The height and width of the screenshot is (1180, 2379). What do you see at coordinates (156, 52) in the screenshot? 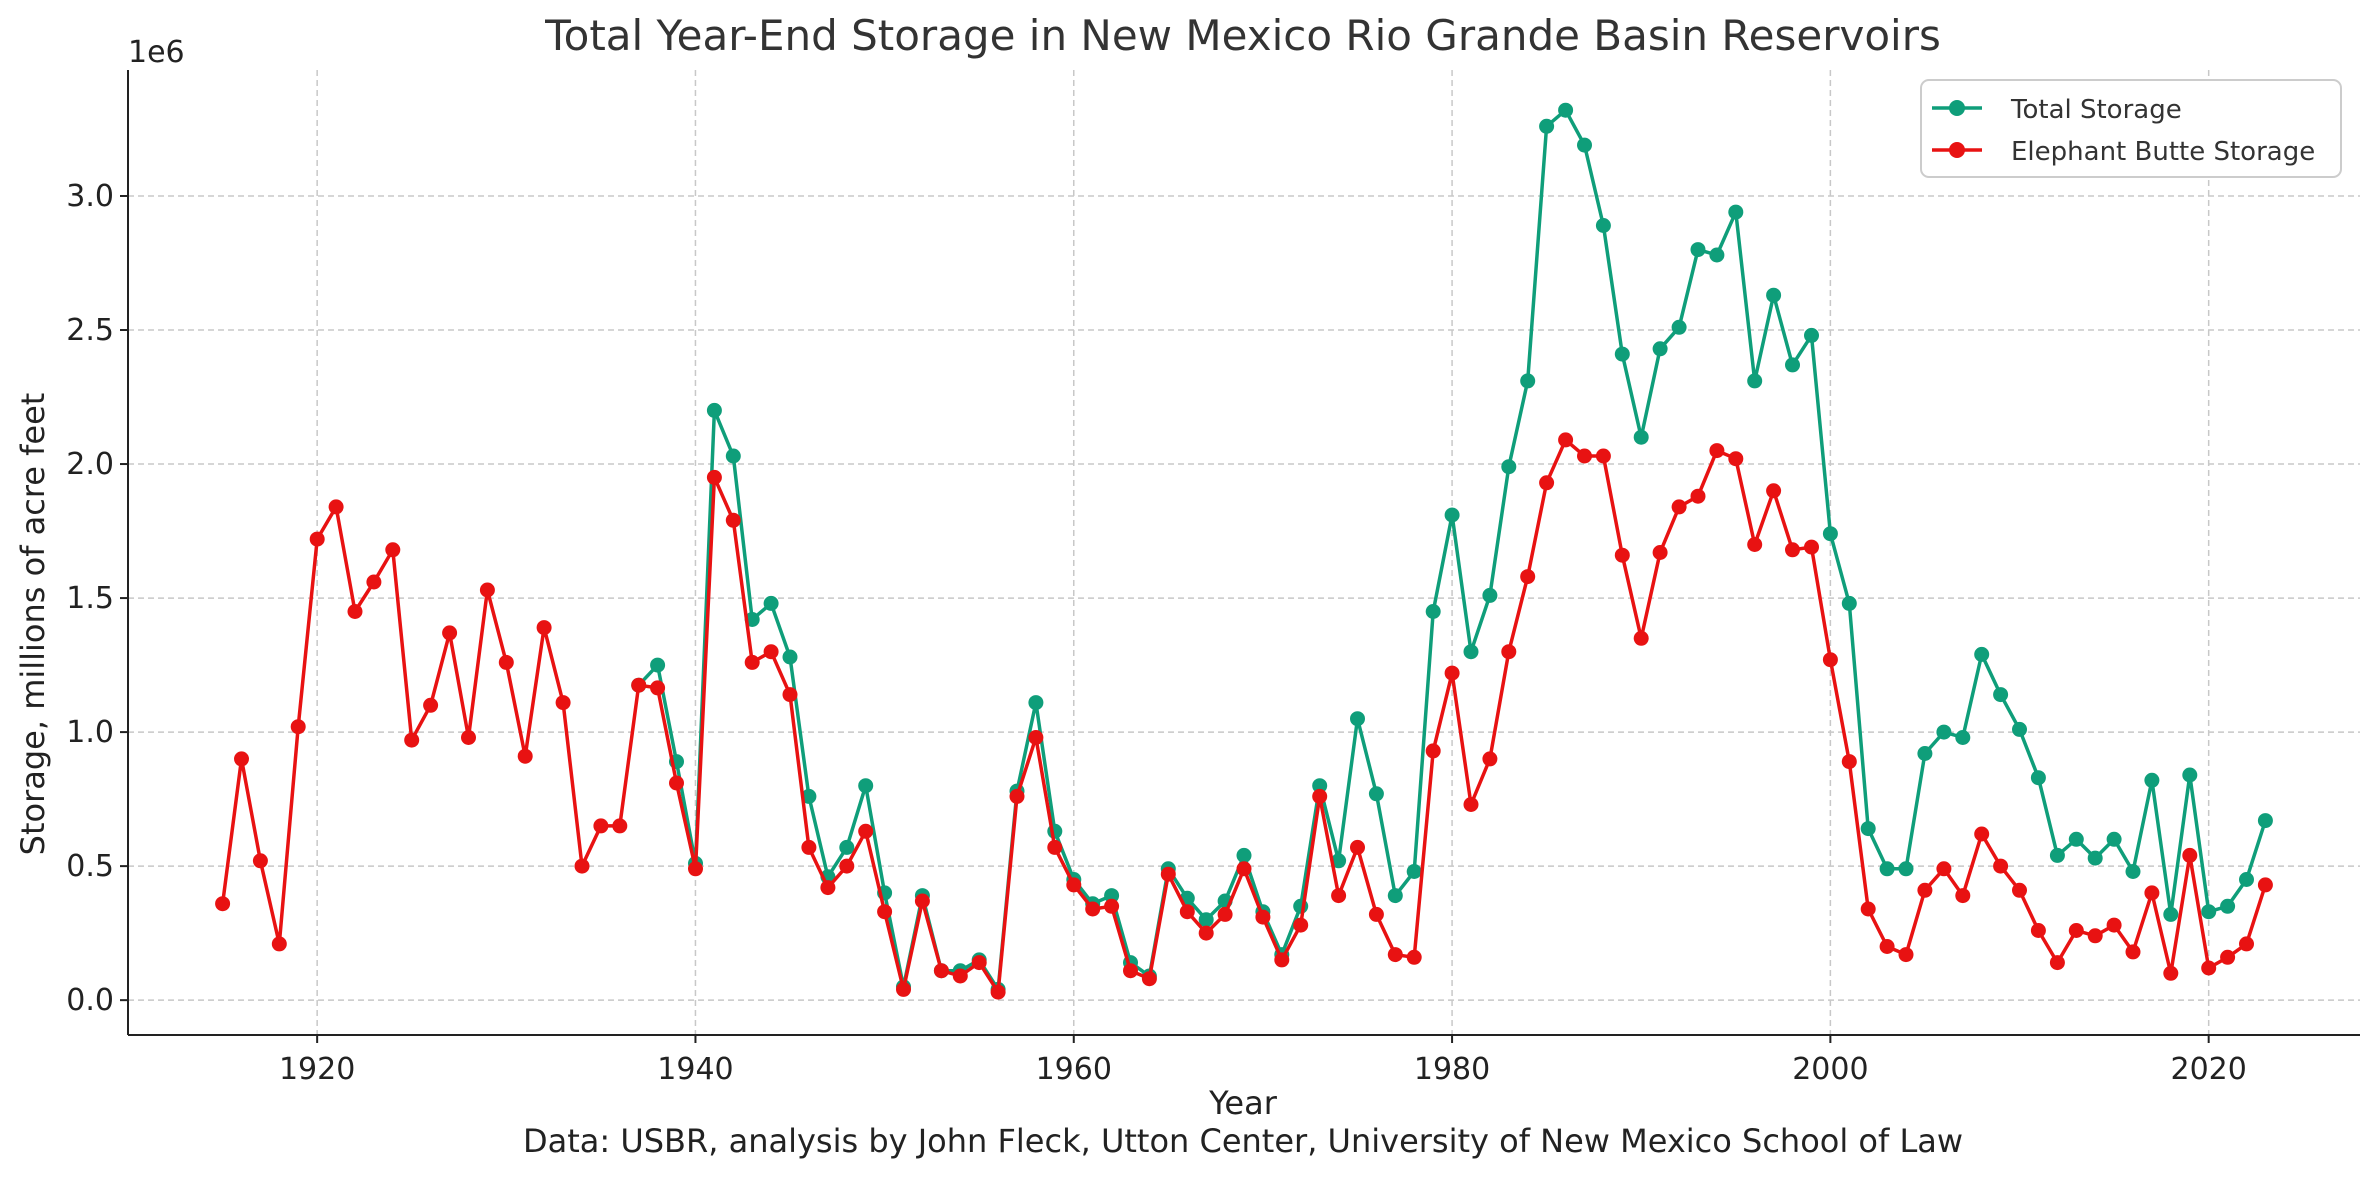
I see `y-axis-offset-label: 1e6` at bounding box center [156, 52].